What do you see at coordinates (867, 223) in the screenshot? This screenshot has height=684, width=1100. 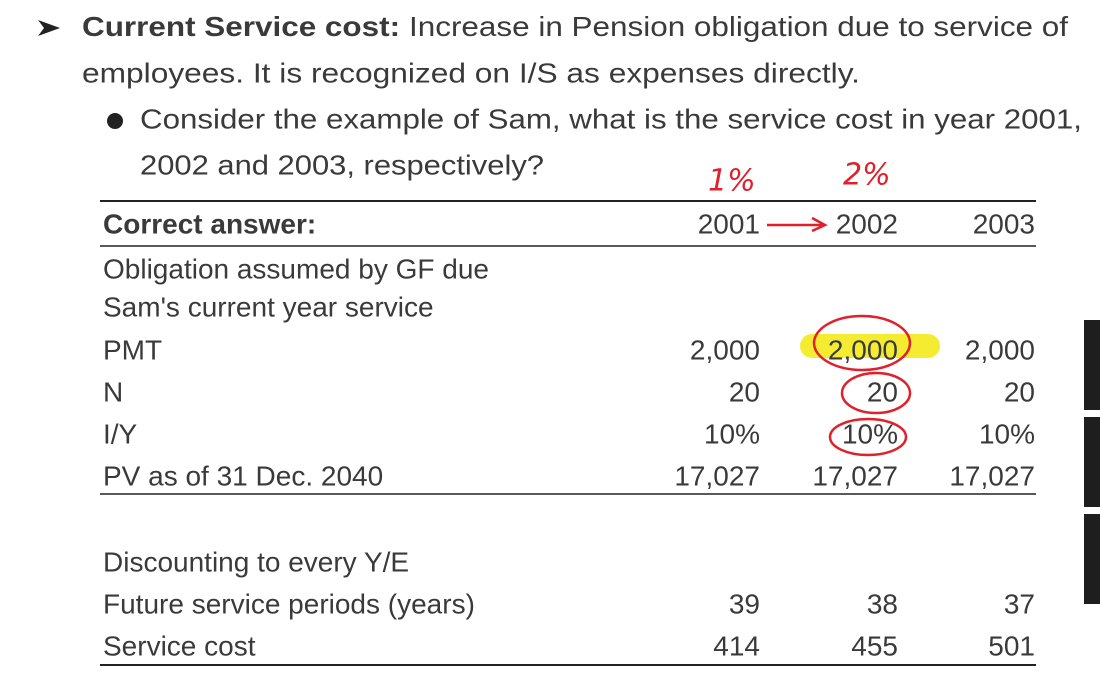 I see `table-header-cell: 2002` at bounding box center [867, 223].